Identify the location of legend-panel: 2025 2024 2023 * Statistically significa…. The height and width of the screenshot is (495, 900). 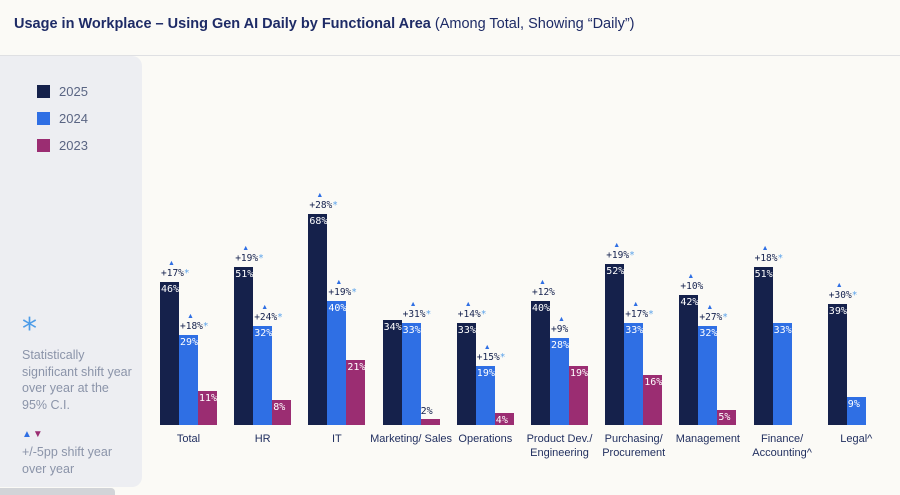
(71, 271).